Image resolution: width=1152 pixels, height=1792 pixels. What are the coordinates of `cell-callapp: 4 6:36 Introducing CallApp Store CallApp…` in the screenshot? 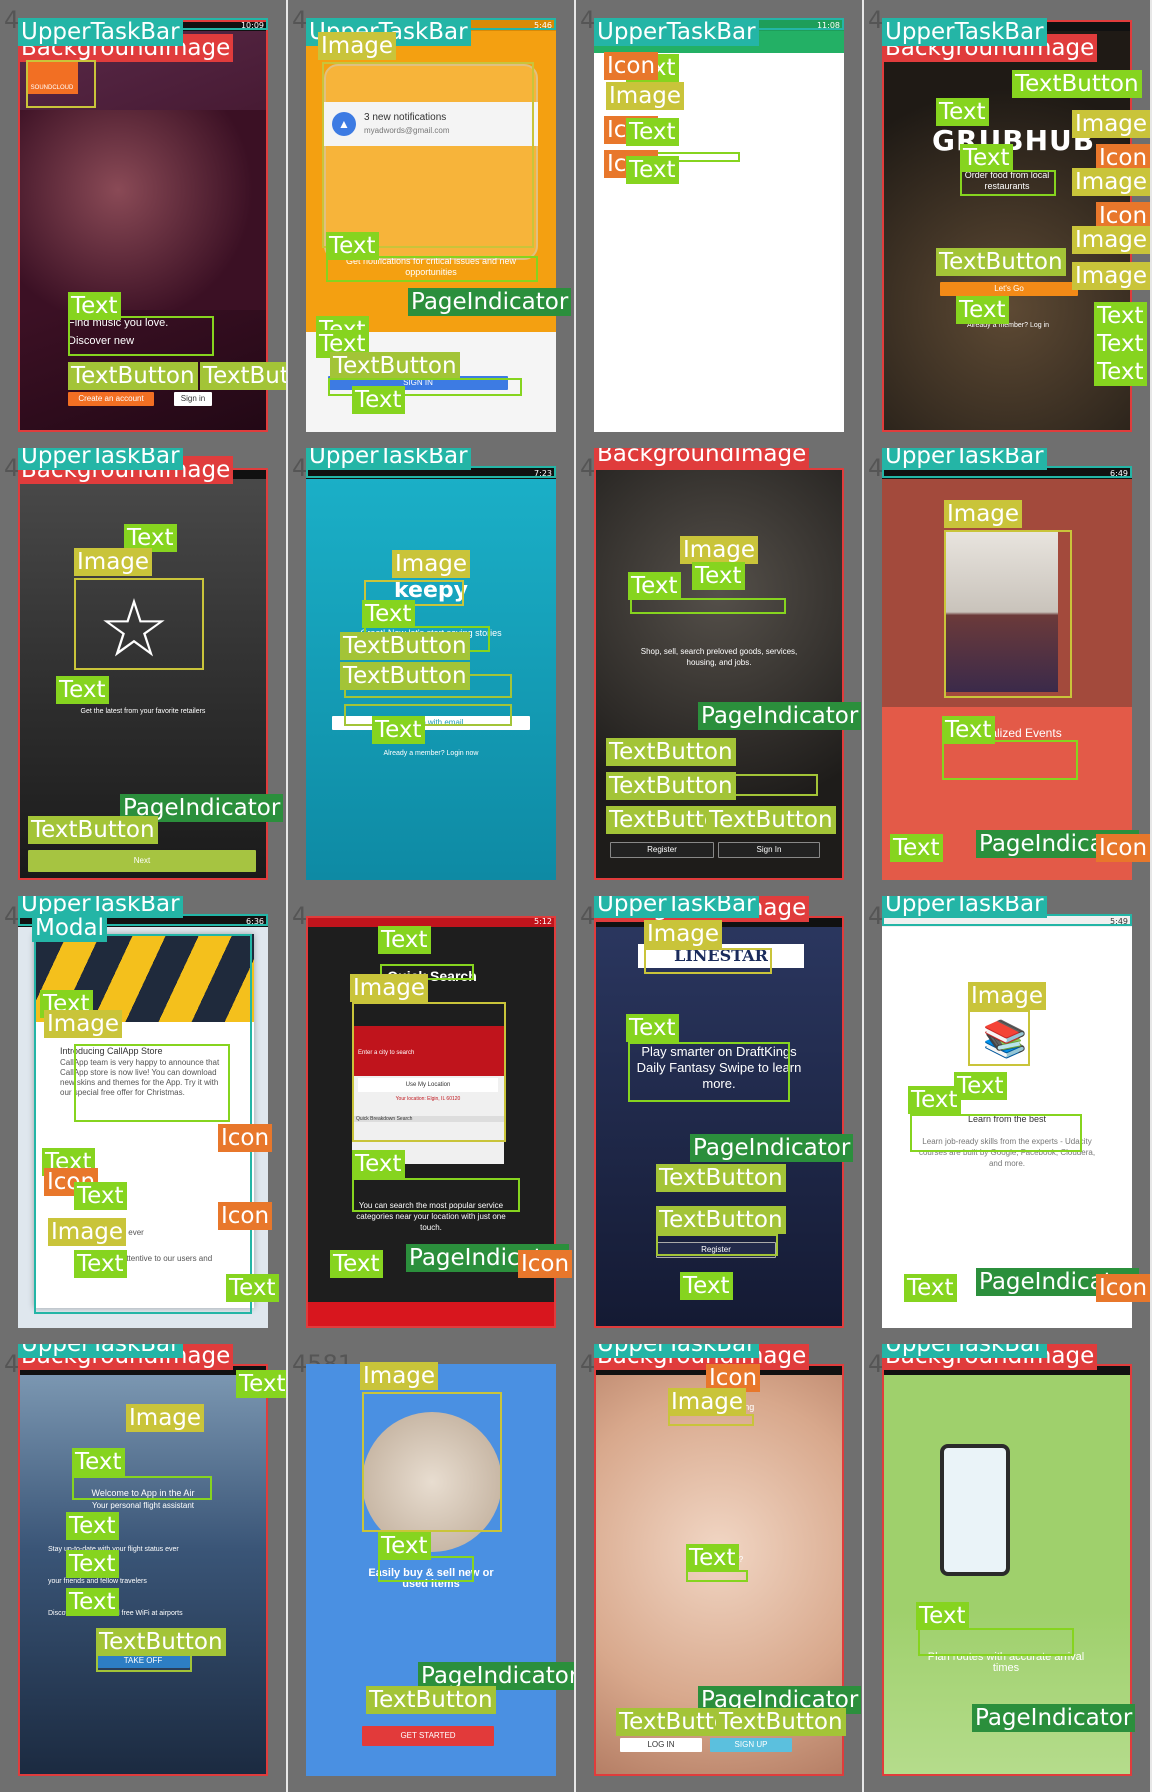 It's located at (144, 1120).